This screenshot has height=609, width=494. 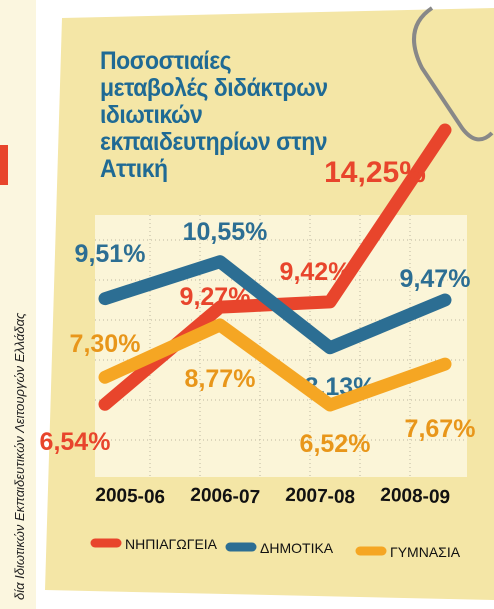 What do you see at coordinates (220, 379) in the screenshot?
I see `data-label: 8,77%` at bounding box center [220, 379].